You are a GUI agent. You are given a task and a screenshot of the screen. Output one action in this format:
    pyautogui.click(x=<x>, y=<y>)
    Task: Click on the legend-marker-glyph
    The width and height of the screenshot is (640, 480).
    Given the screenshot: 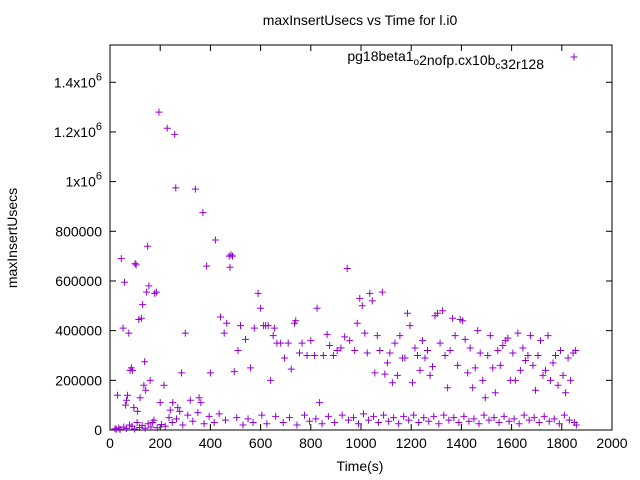 What is the action you would take?
    pyautogui.click(x=574, y=57)
    